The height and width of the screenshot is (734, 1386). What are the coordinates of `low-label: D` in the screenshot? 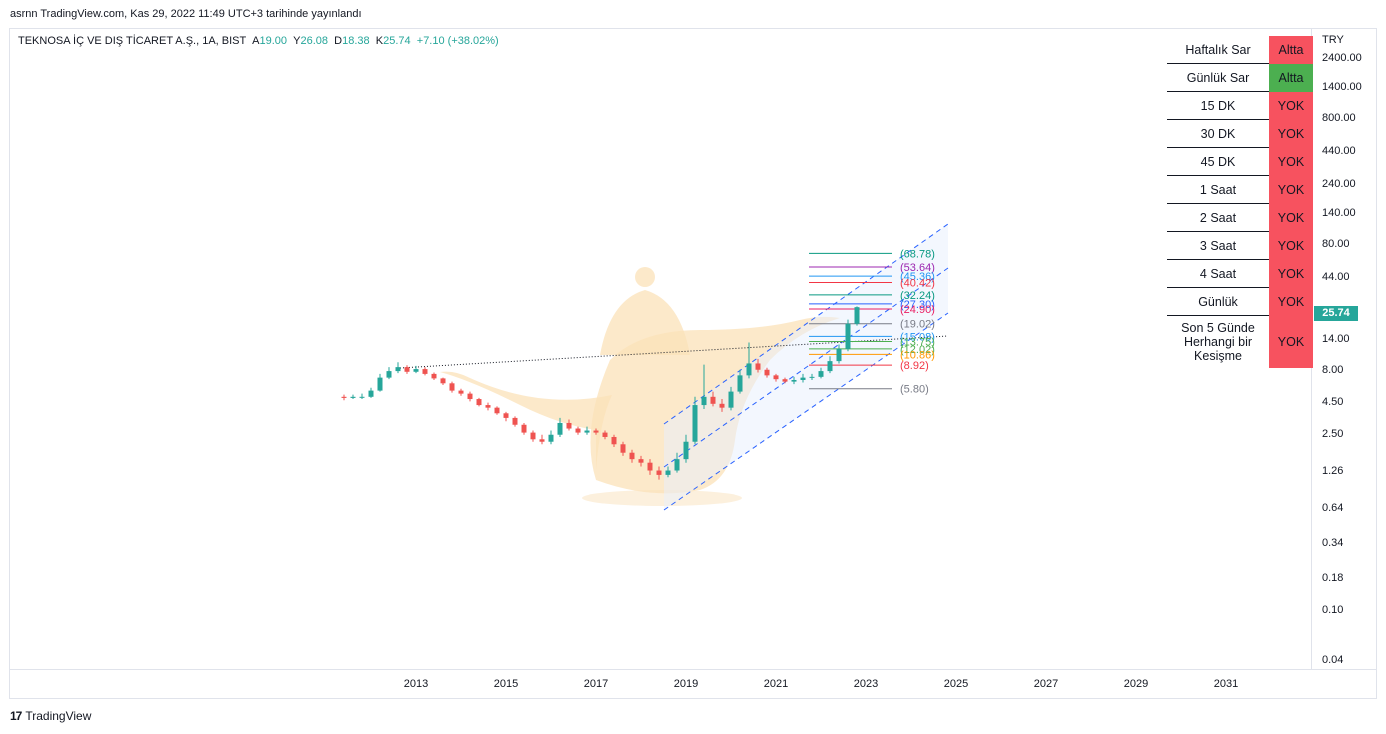 It's located at (338, 41).